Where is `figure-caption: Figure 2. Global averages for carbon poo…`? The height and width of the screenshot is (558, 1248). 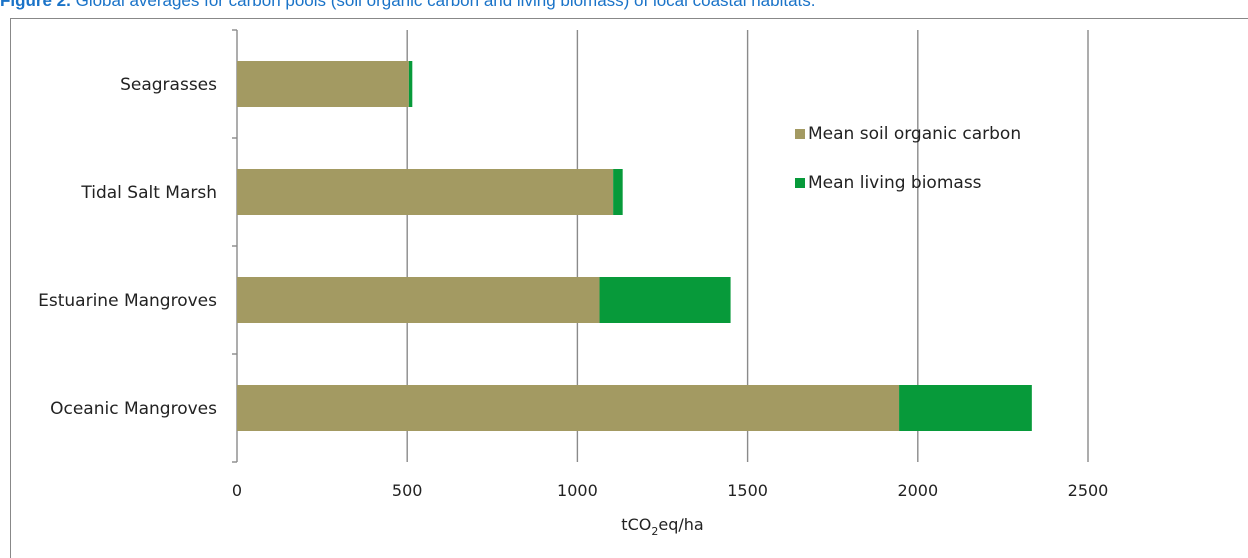
figure-caption: Figure 2. Global averages for carbon poo… is located at coordinates (624, 5).